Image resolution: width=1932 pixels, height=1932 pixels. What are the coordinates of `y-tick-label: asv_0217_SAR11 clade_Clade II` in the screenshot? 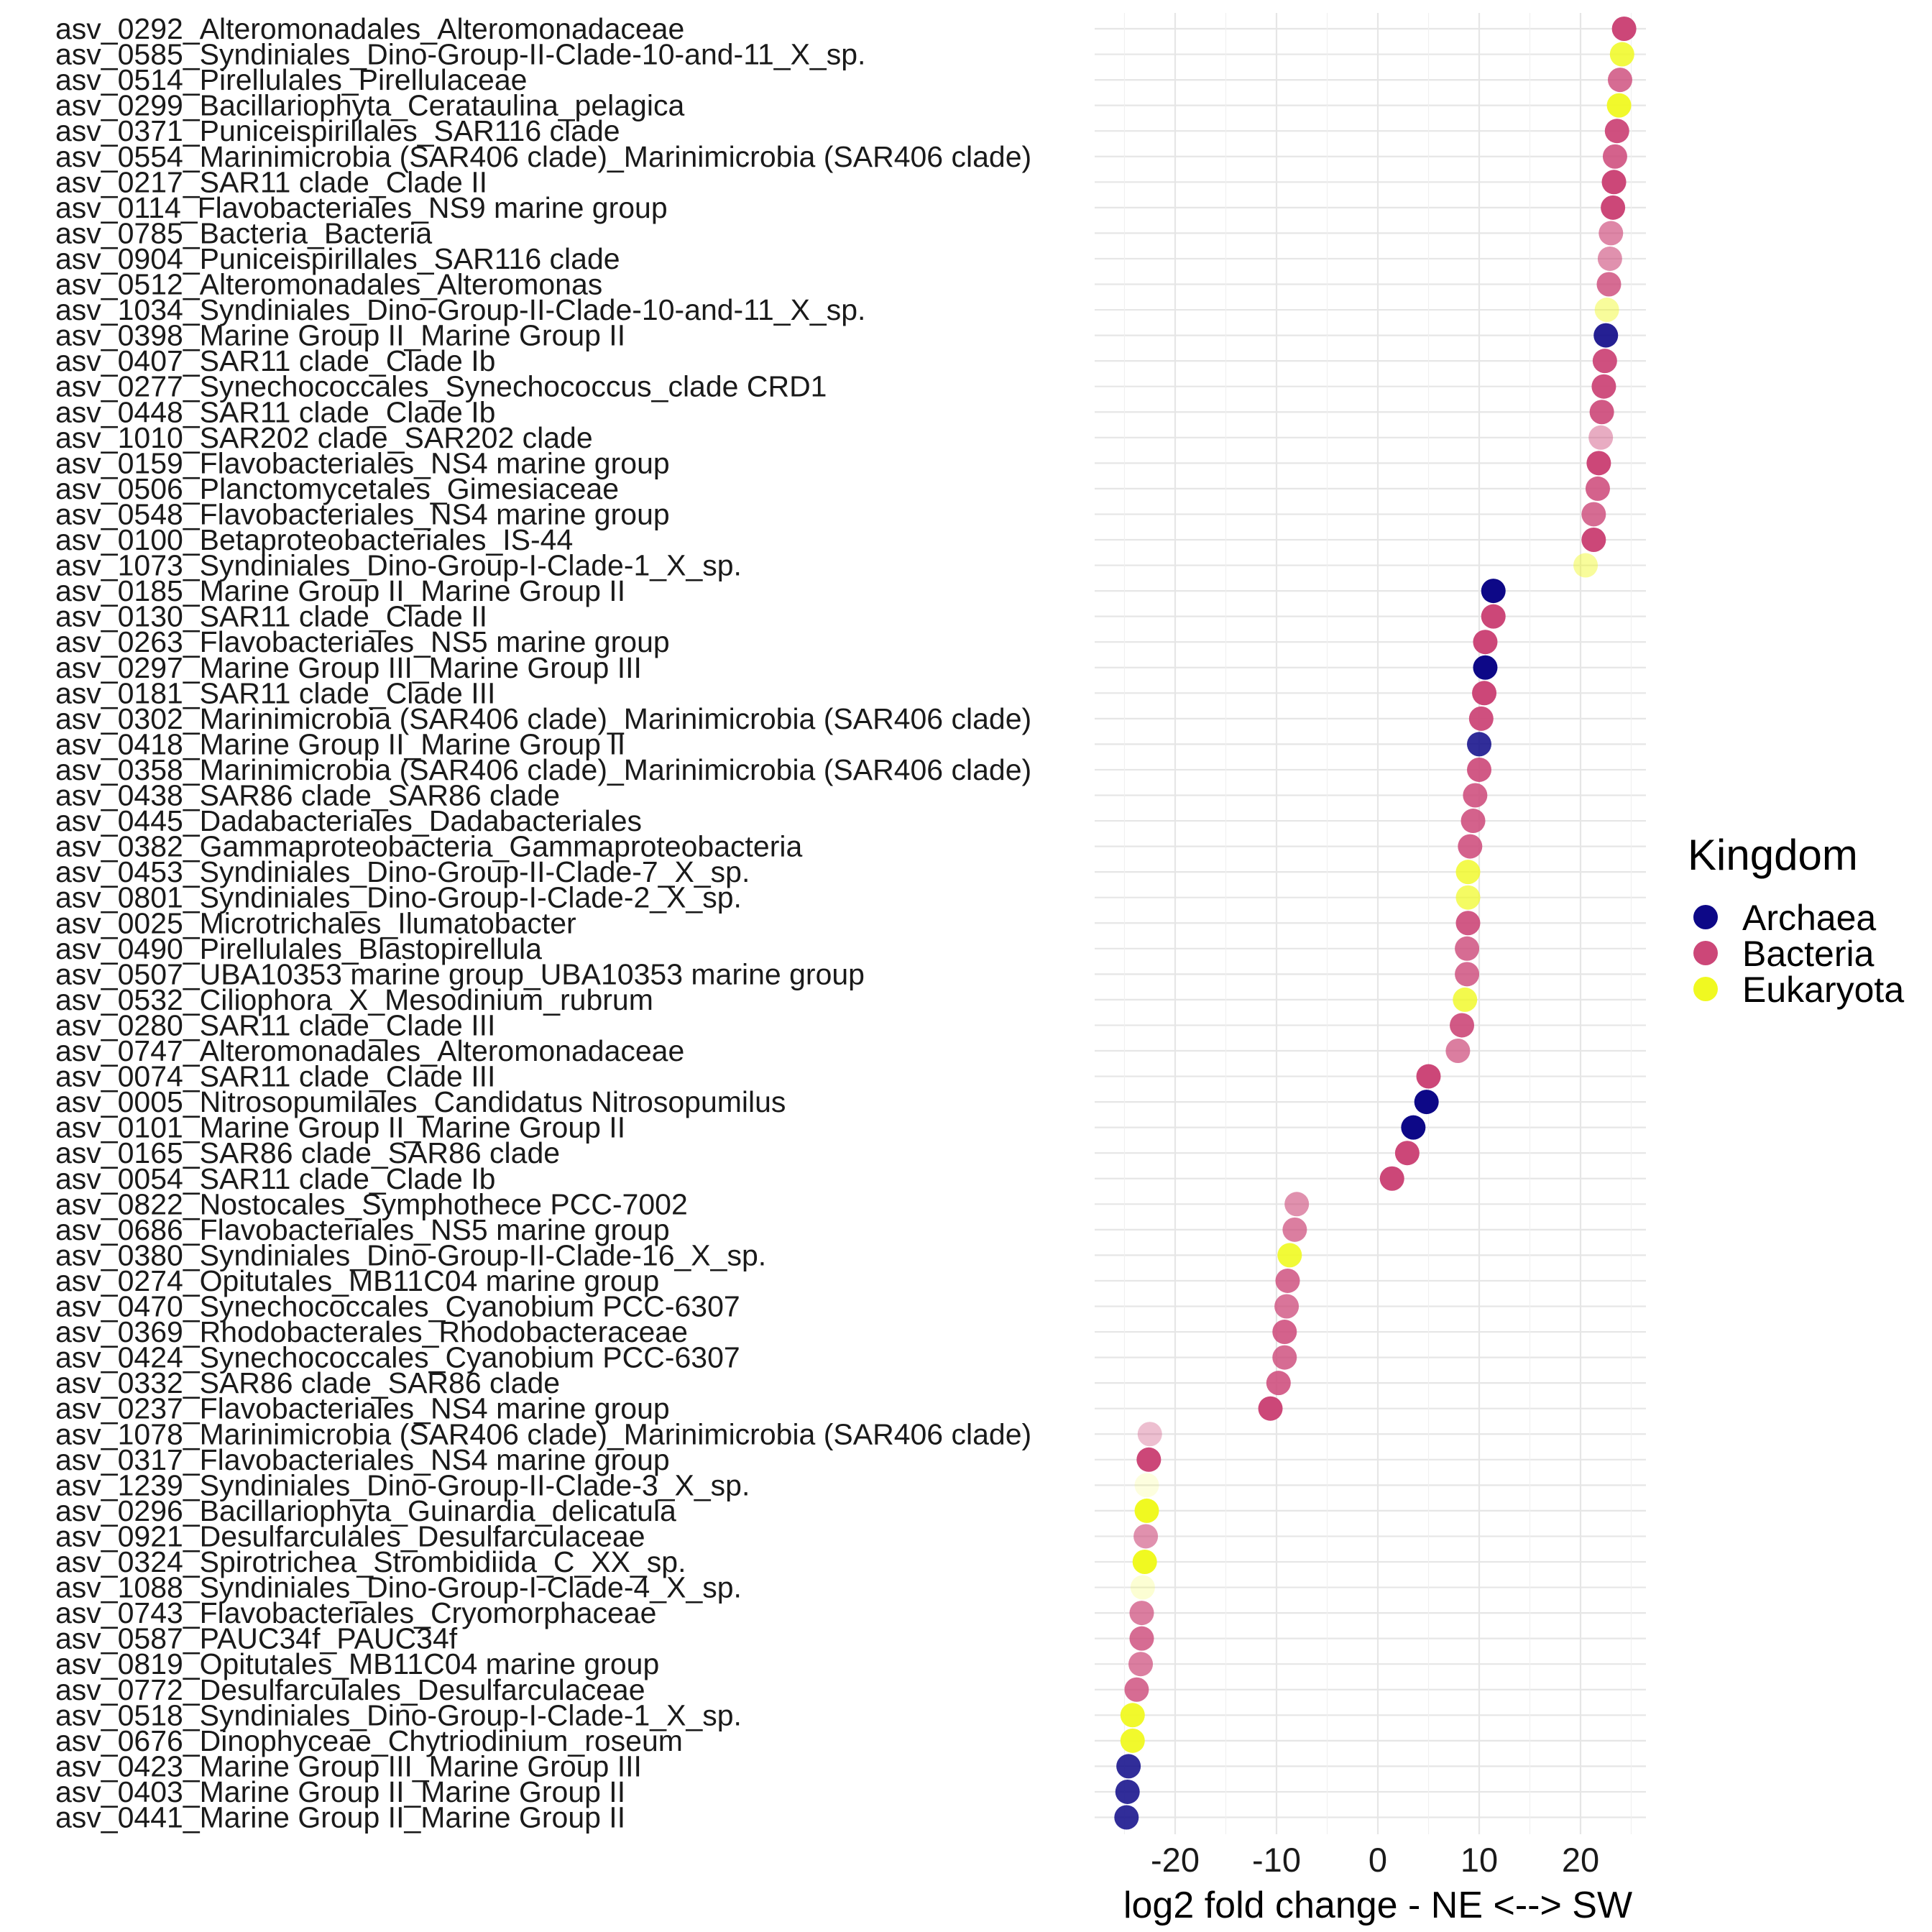 It's located at (271, 181).